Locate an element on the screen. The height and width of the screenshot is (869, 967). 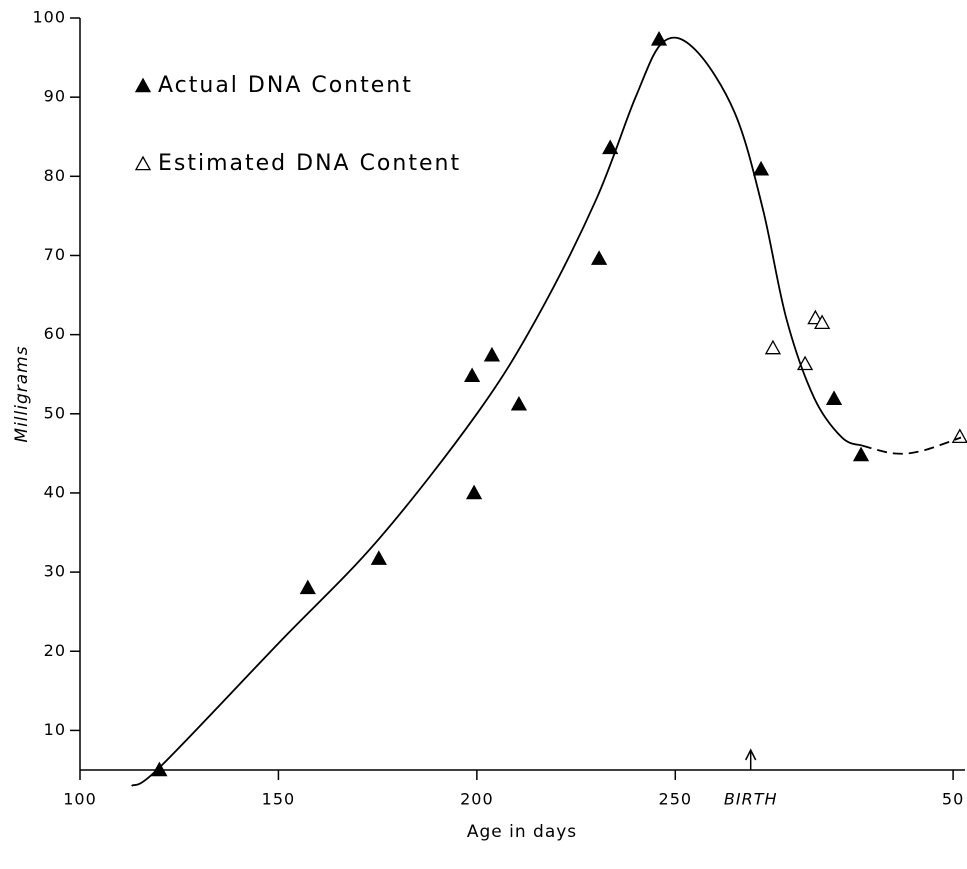
y-axis-title: Milligrams is located at coordinates (22, 393).